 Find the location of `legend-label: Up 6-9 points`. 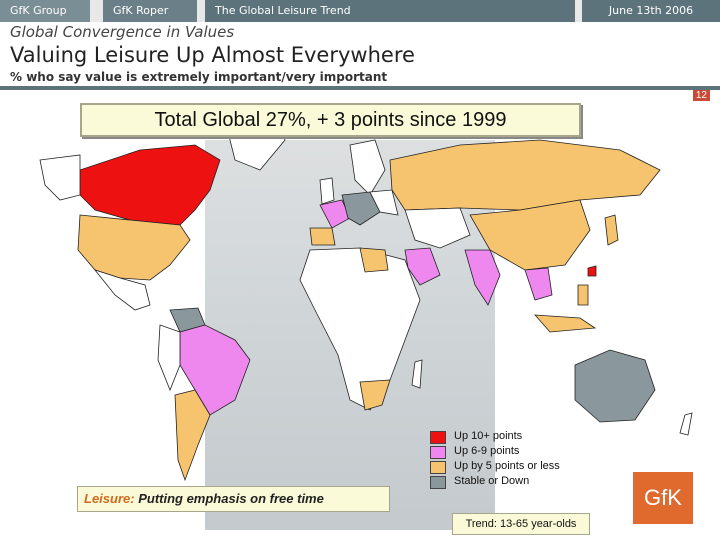

legend-label: Up 6-9 points is located at coordinates (487, 451).